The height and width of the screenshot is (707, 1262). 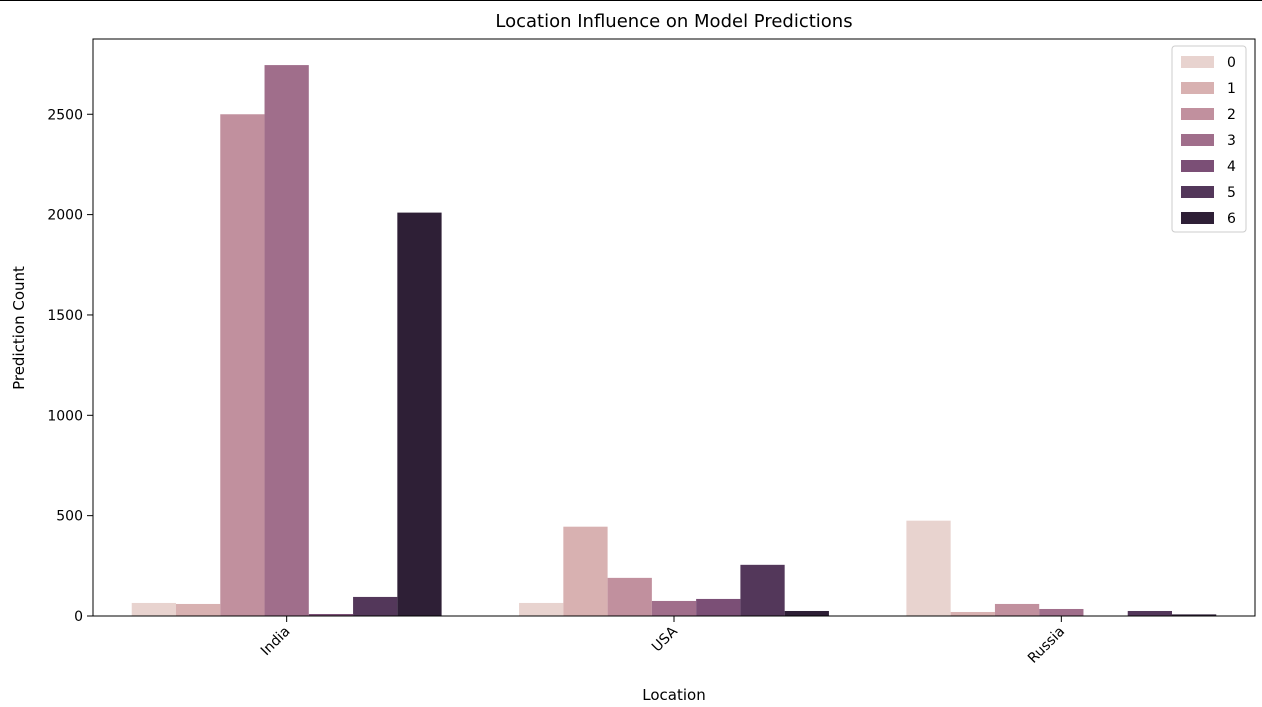 I want to click on y-tick-label: 0, so click(x=78, y=617).